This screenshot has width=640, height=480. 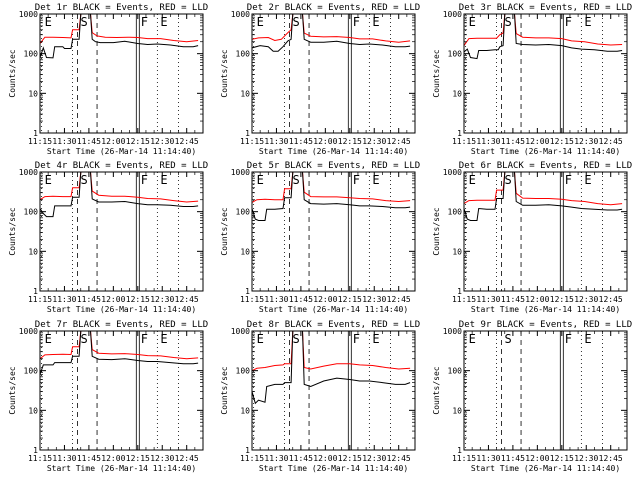 What do you see at coordinates (333, 8) in the screenshot?
I see `panel-title: Det 2r BLACK = Events, RED = LLD` at bounding box center [333, 8].